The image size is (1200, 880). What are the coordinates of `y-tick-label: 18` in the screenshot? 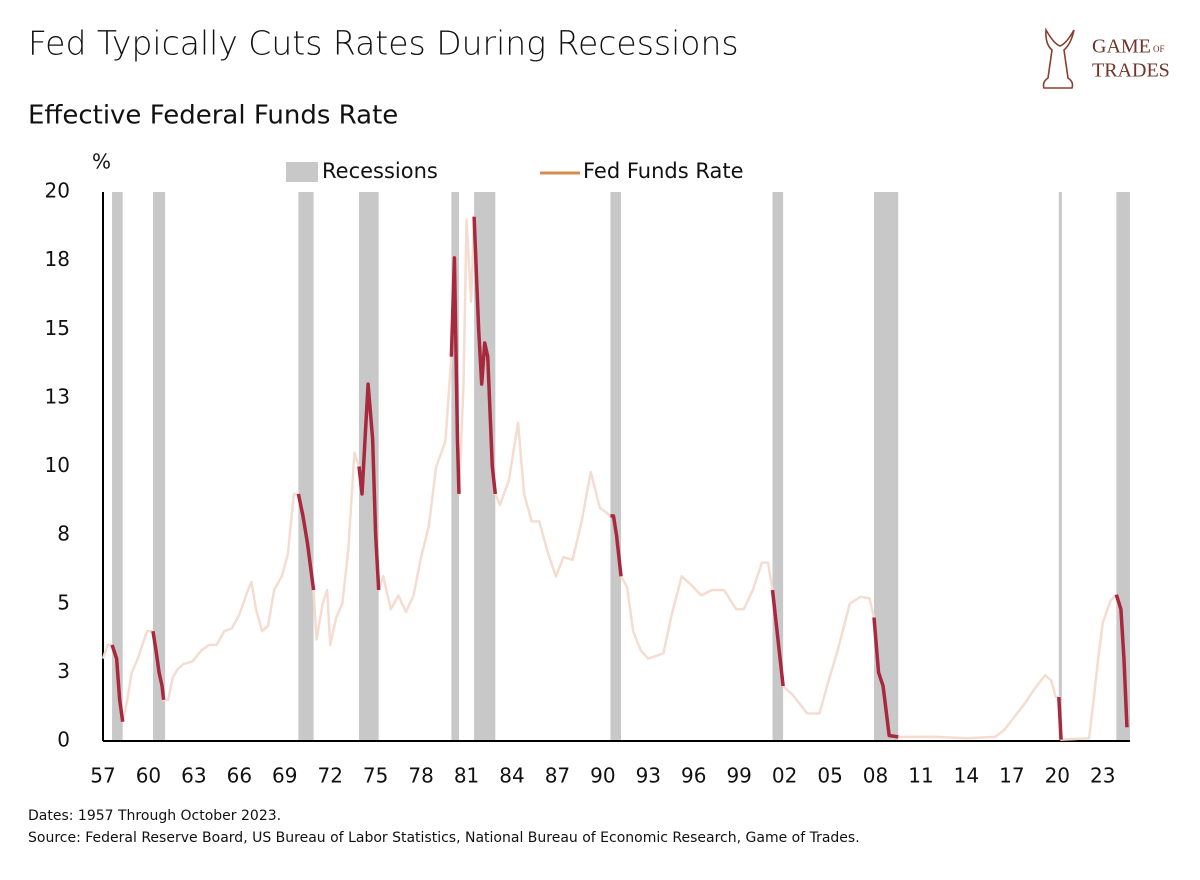 It's located at (57, 259).